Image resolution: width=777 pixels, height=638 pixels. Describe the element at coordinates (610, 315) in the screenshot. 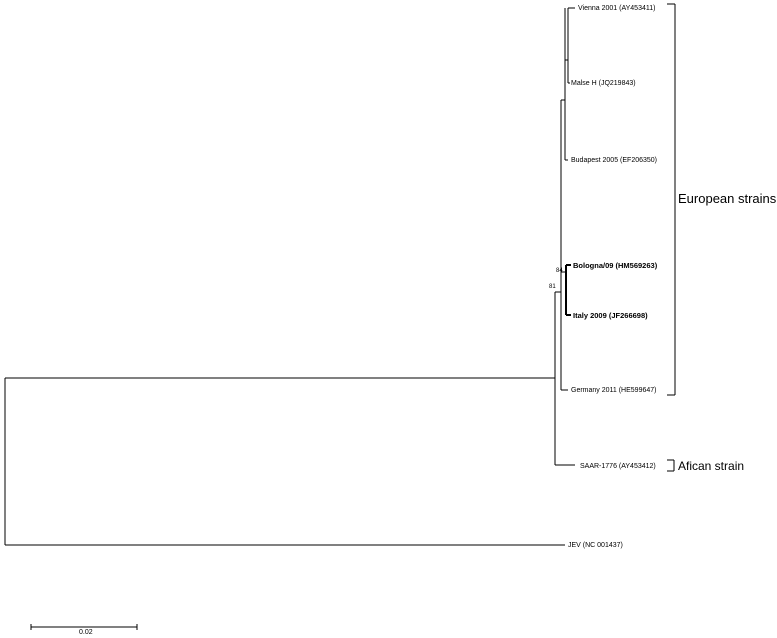

I see `leaf-label-italy: Italy 2009 (JF266698)` at that location.